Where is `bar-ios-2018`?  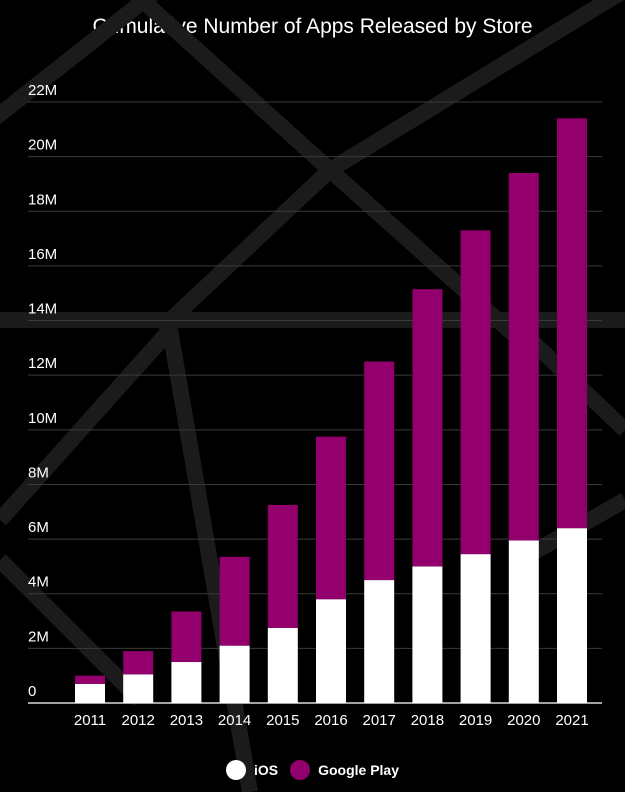 bar-ios-2018 is located at coordinates (427, 634).